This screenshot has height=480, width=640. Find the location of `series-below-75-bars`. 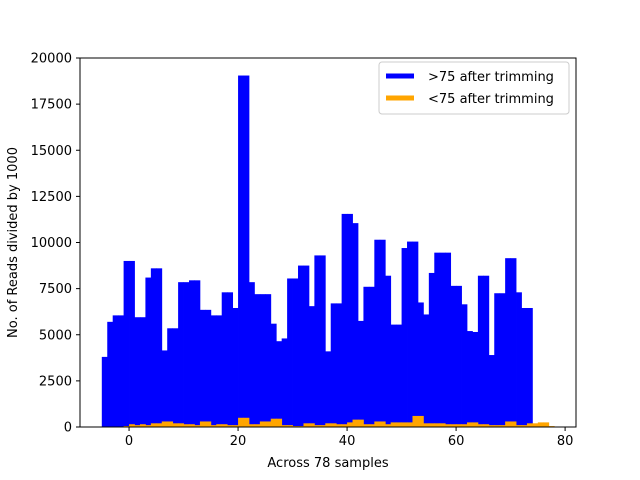

series-below-75-bars is located at coordinates (339, 421).